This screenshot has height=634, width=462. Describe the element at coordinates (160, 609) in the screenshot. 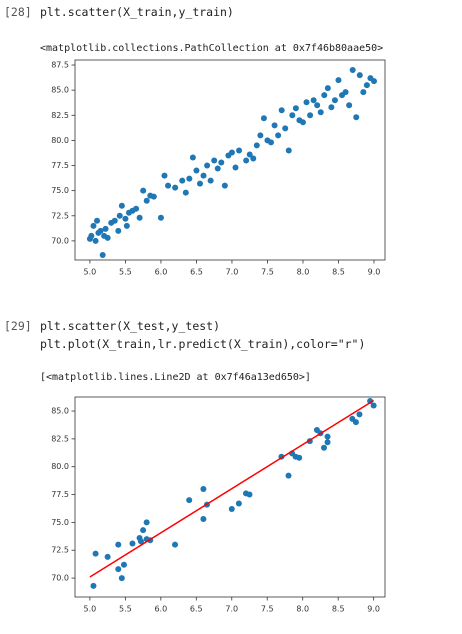

I see `x-tick-label: 6.0` at that location.